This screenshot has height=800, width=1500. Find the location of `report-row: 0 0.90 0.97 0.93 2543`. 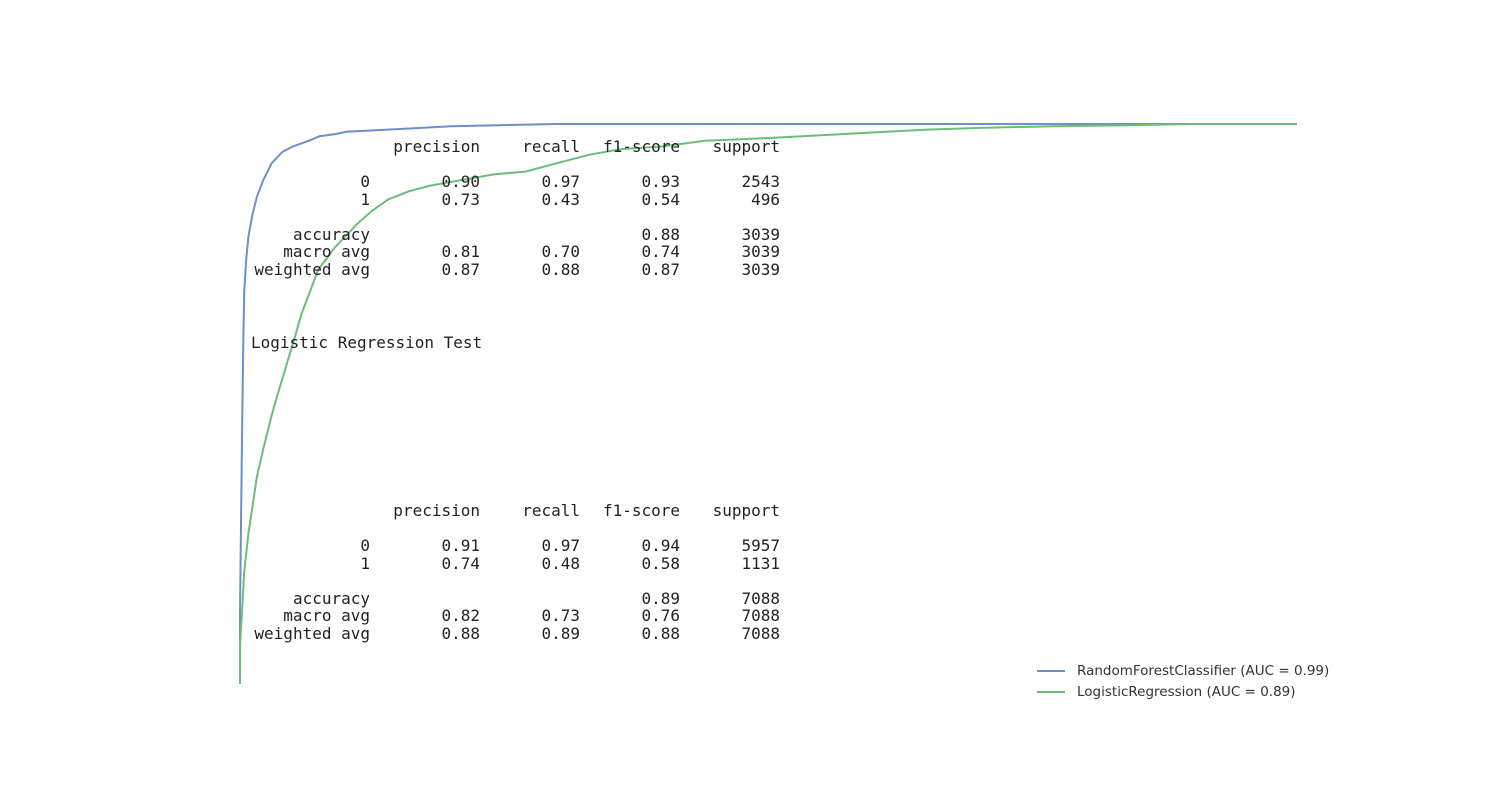

report-row: 0 0.90 0.97 0.93 2543 is located at coordinates (515, 182).